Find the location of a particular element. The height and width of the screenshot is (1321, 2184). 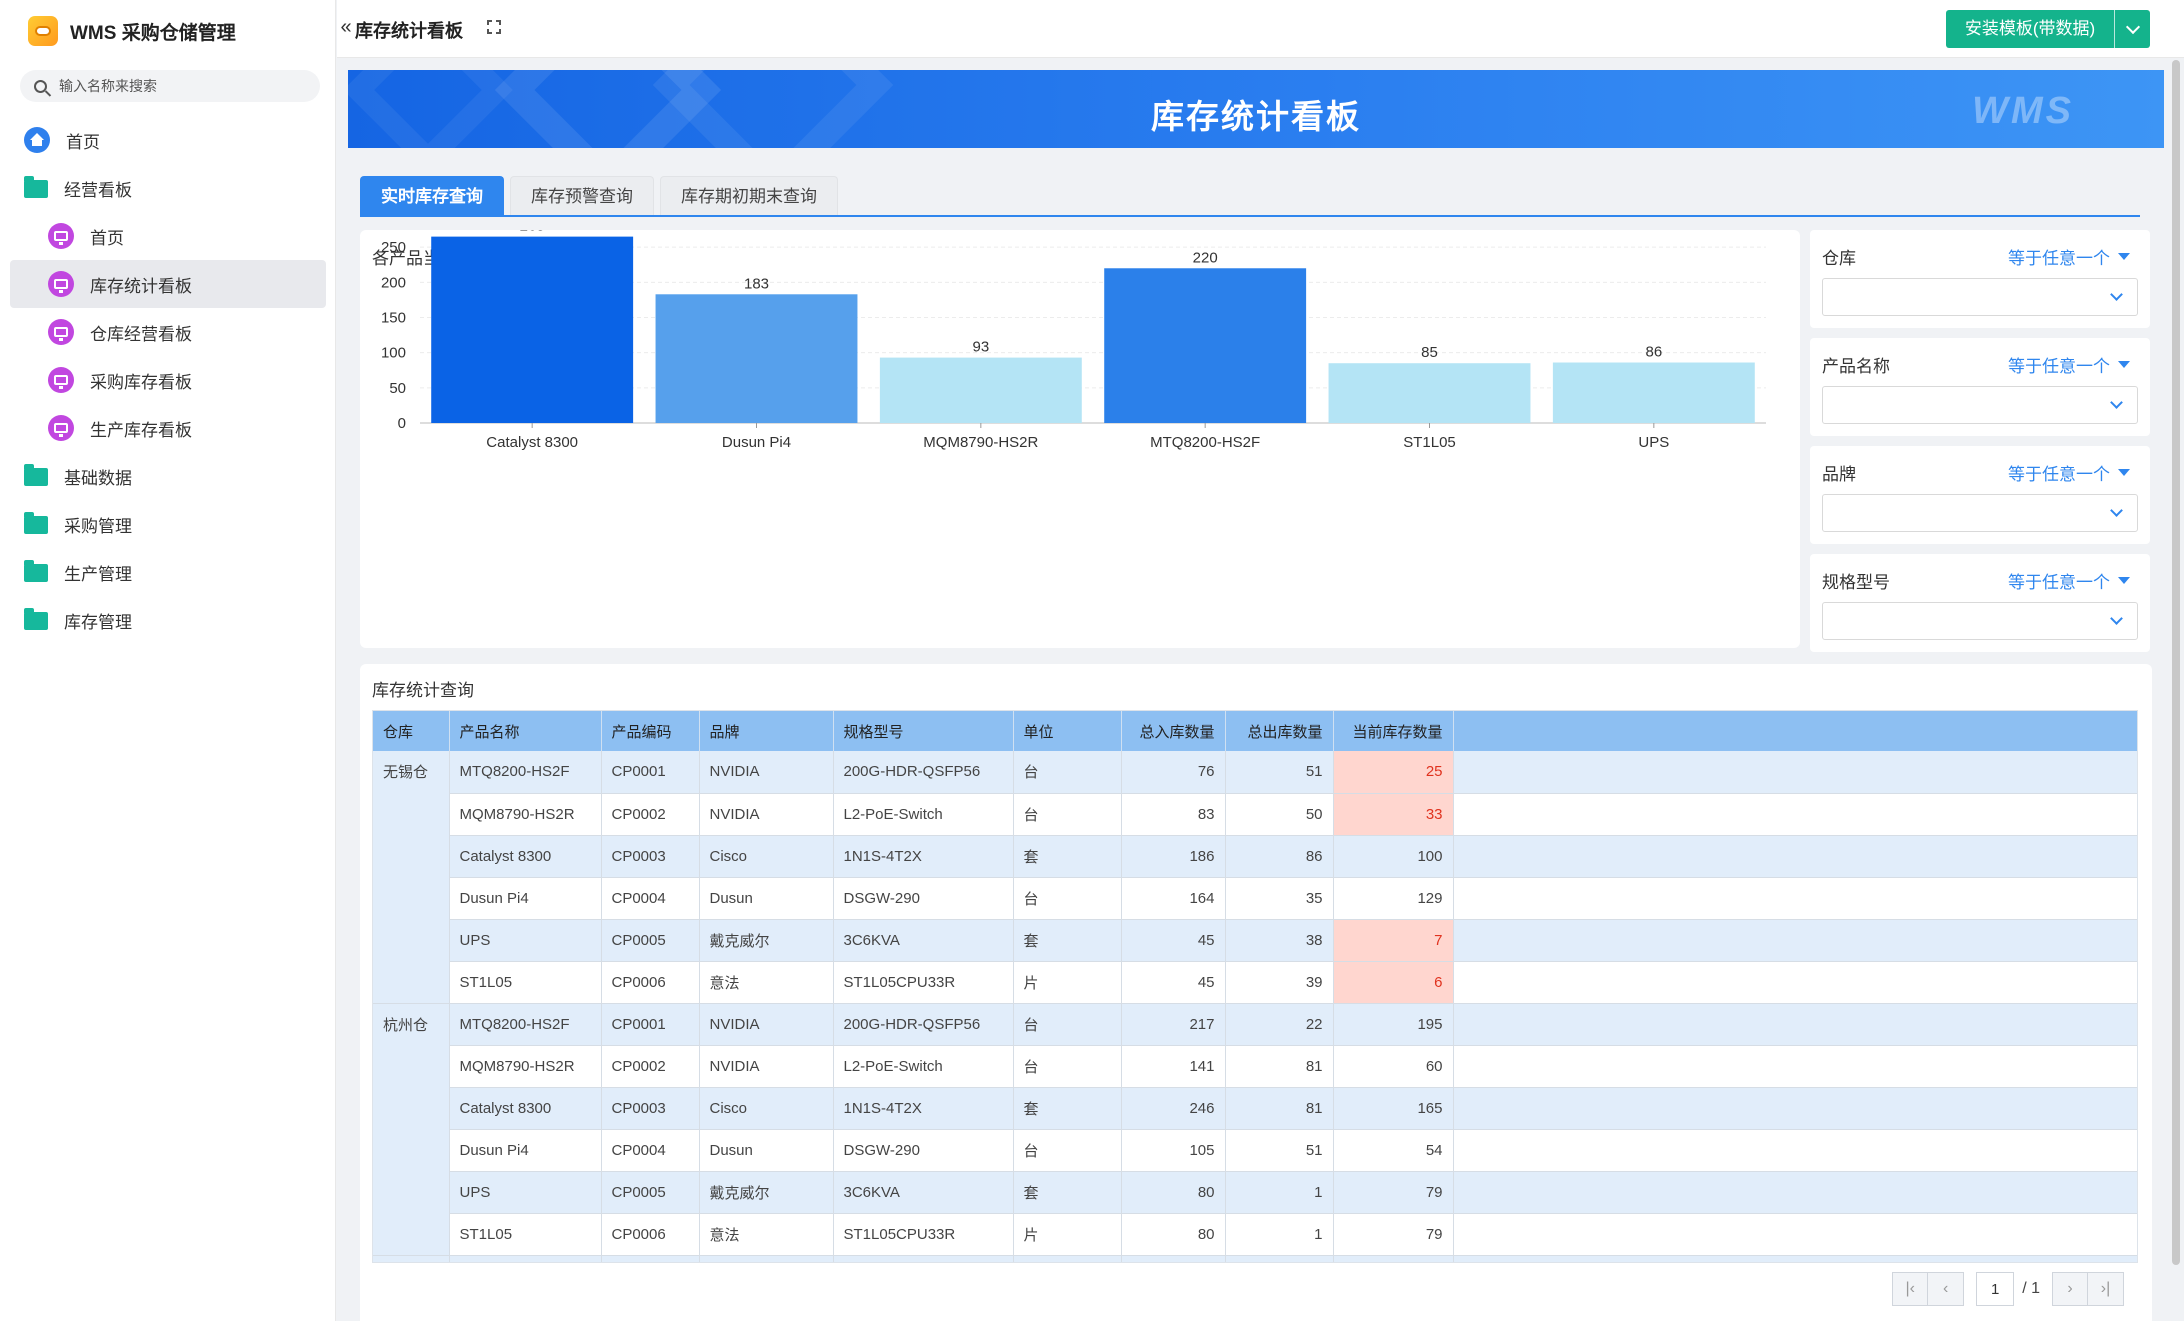

sidebar-item-10: 库存管理 is located at coordinates (168, 620).